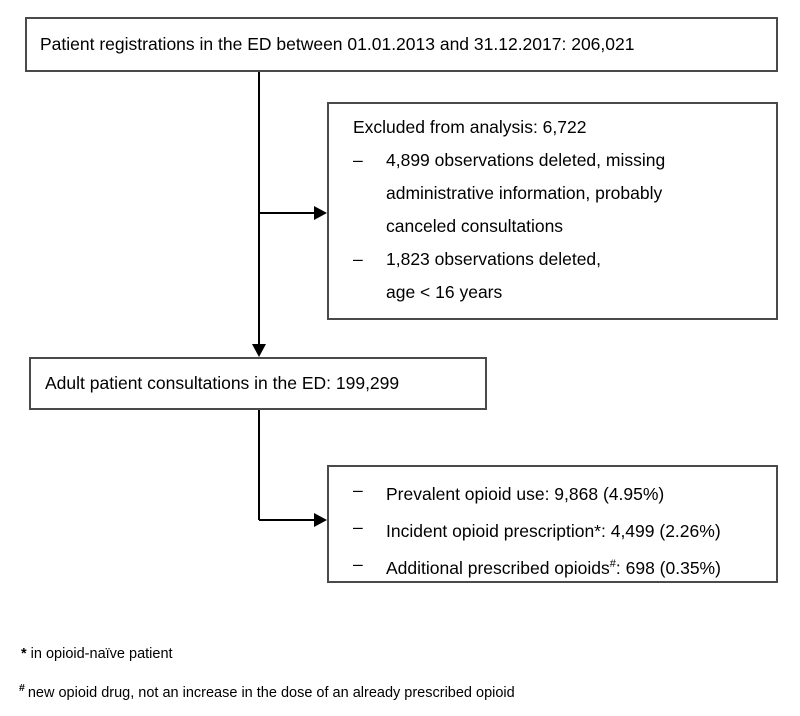 Image resolution: width=800 pixels, height=716 pixels. I want to click on excluded-title: Excluded from analysis: 6,722, so click(470, 127).